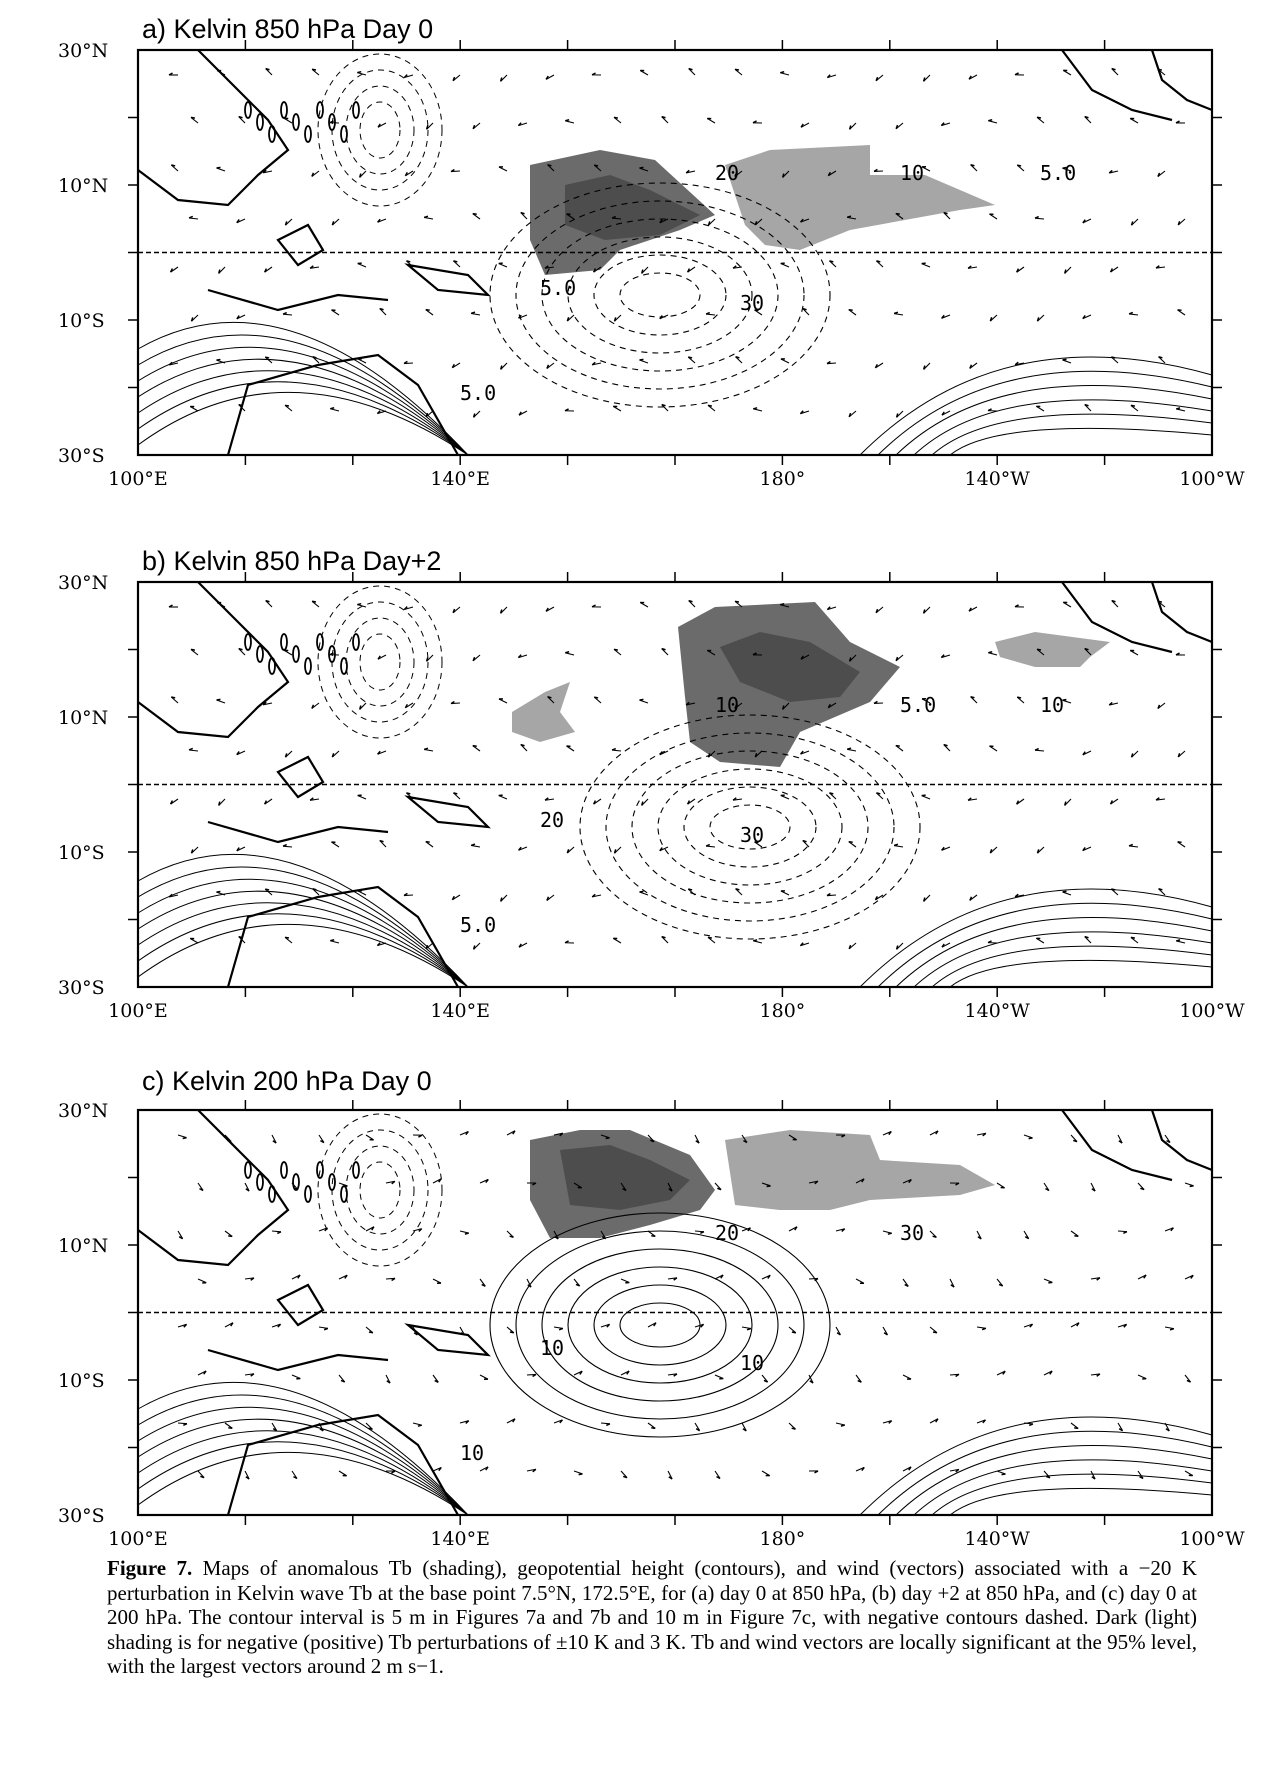  Describe the element at coordinates (83, 1111) in the screenshot. I see `lat-label: 30°N` at that location.